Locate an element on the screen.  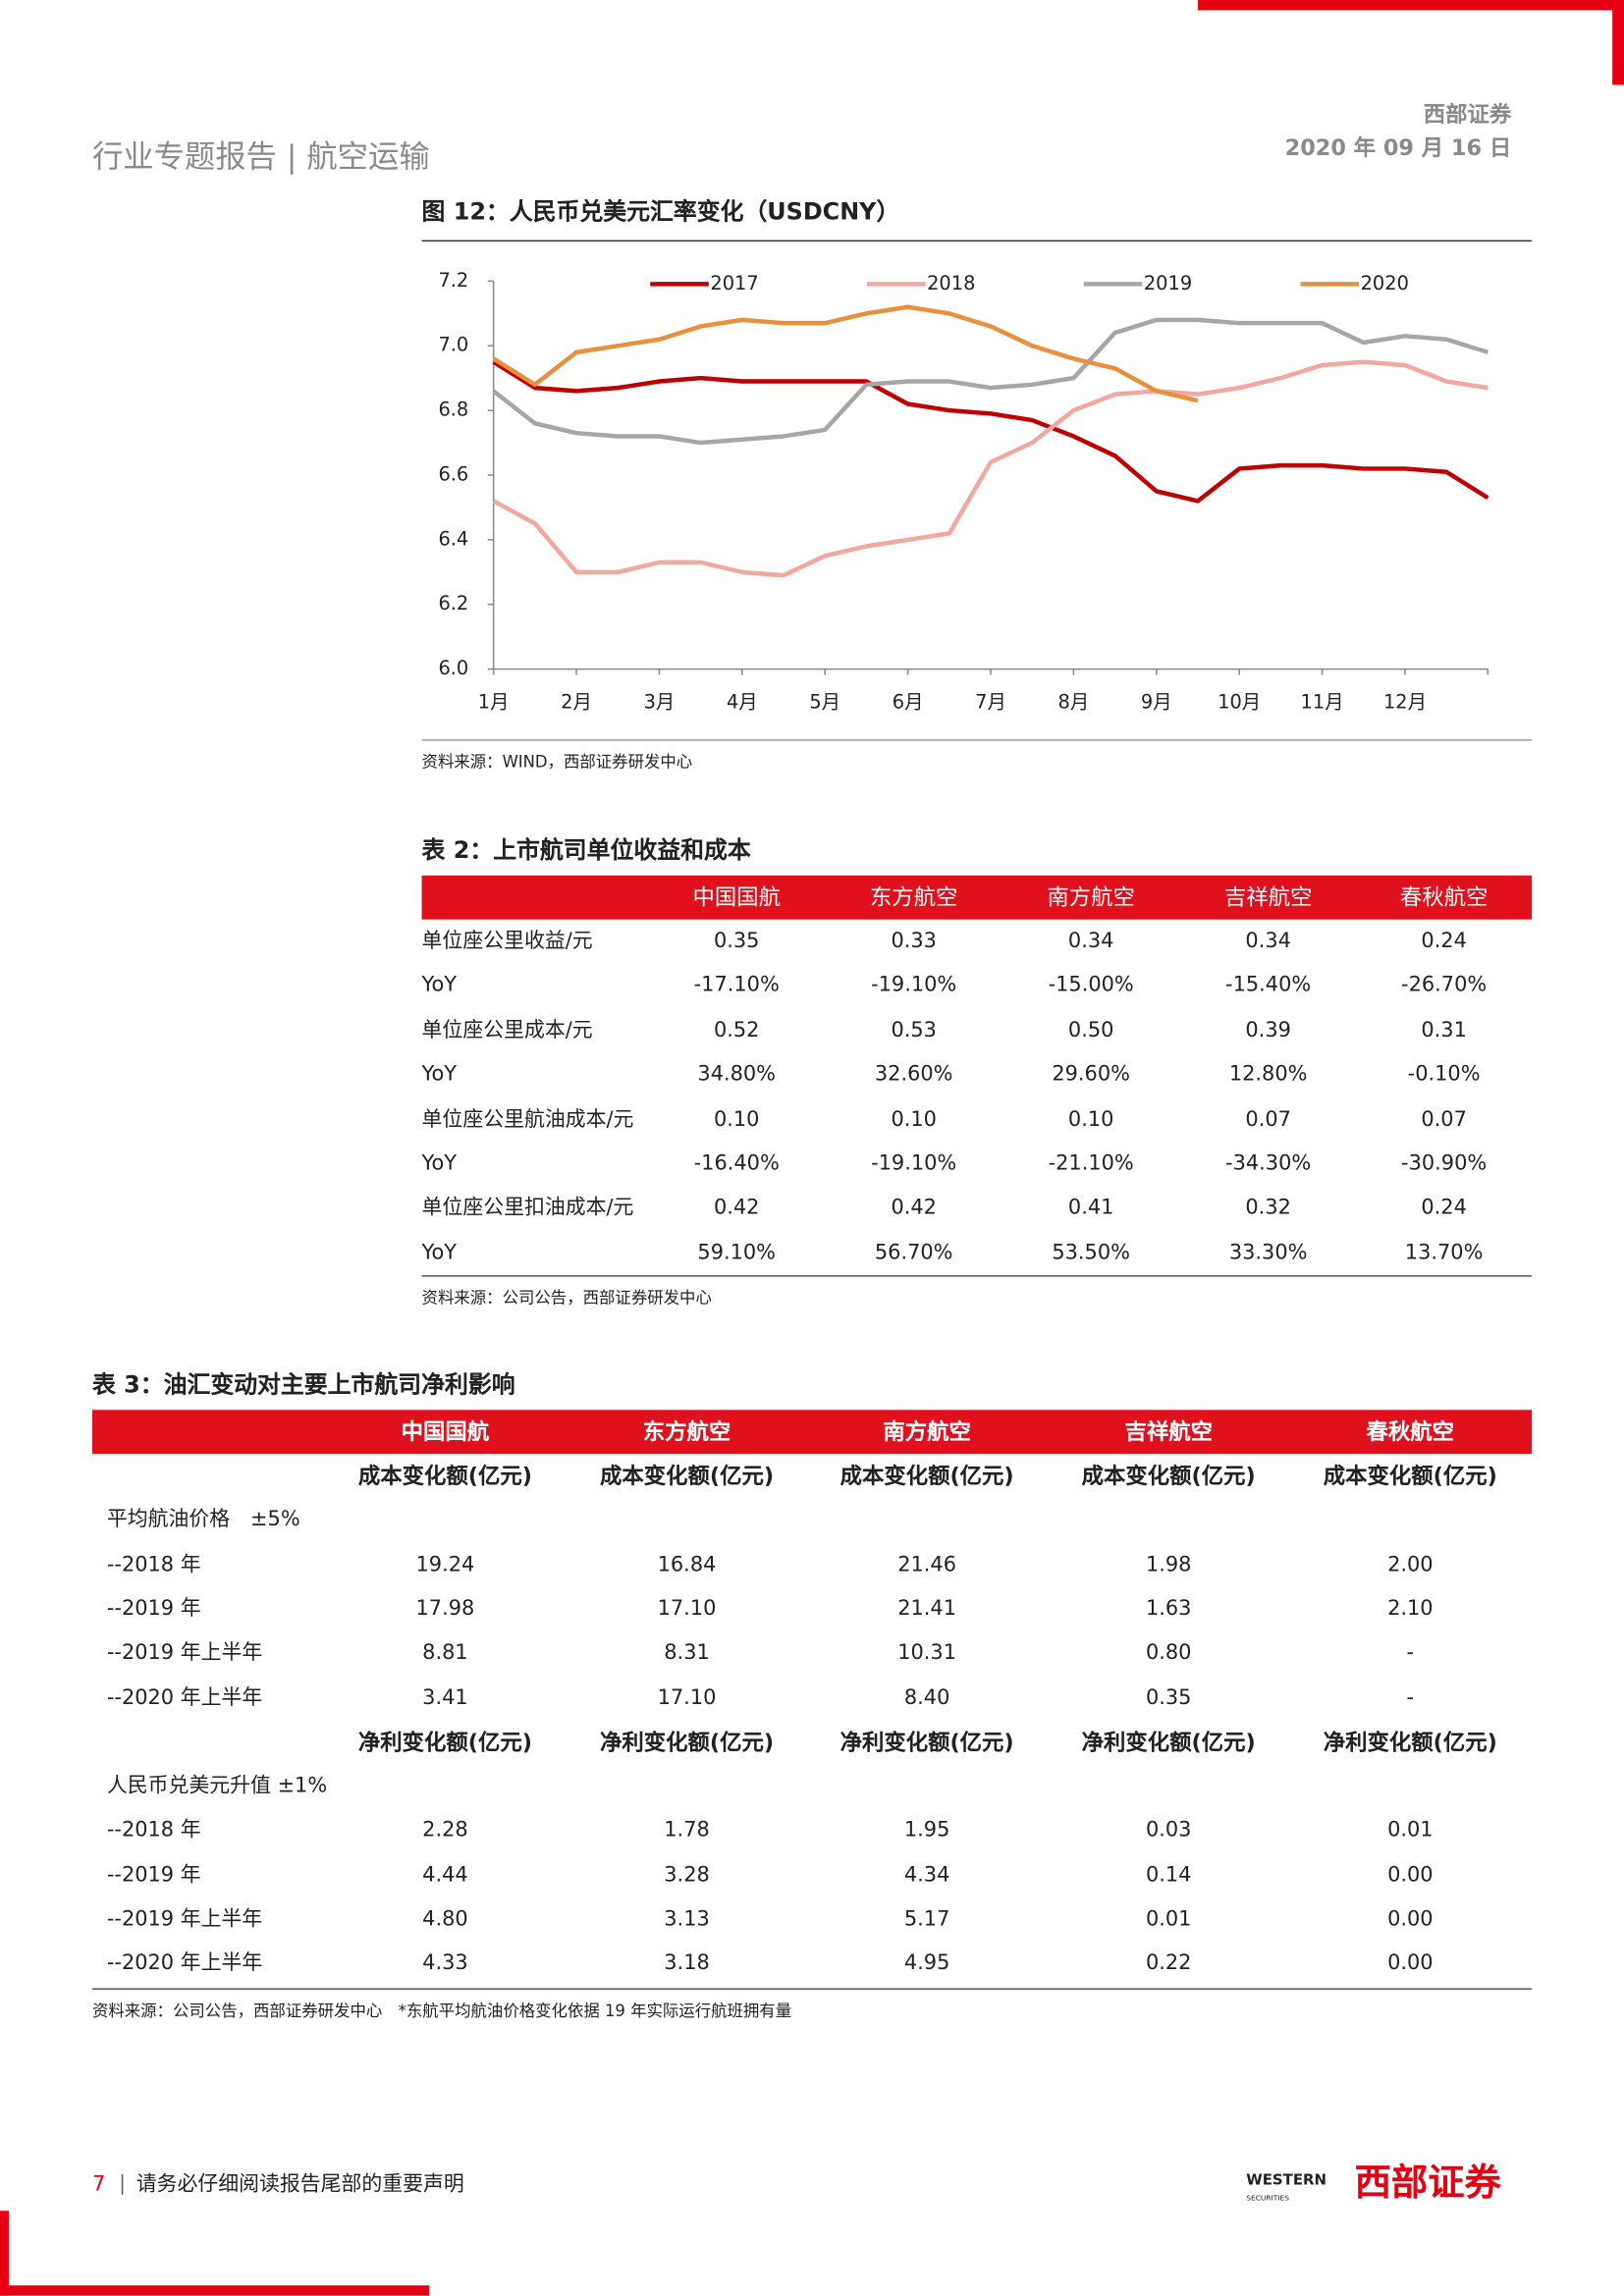
cell: 8.81 is located at coordinates (445, 1653).